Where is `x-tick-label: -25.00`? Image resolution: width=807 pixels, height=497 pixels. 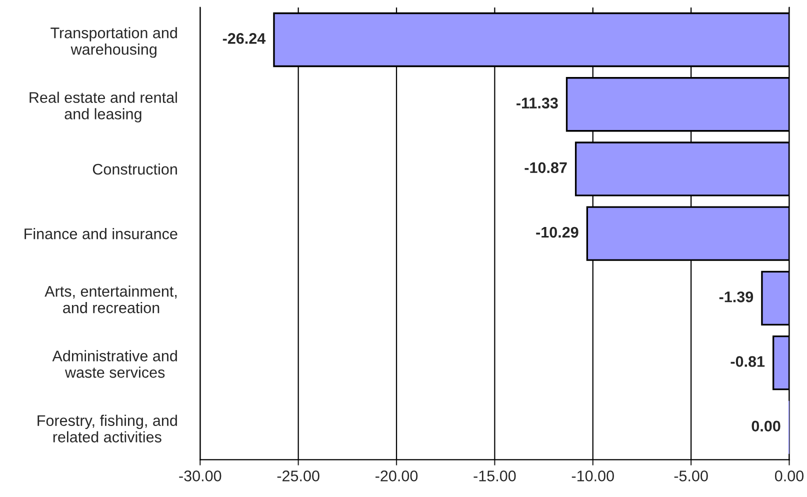 x-tick-label: -25.00 is located at coordinates (298, 476).